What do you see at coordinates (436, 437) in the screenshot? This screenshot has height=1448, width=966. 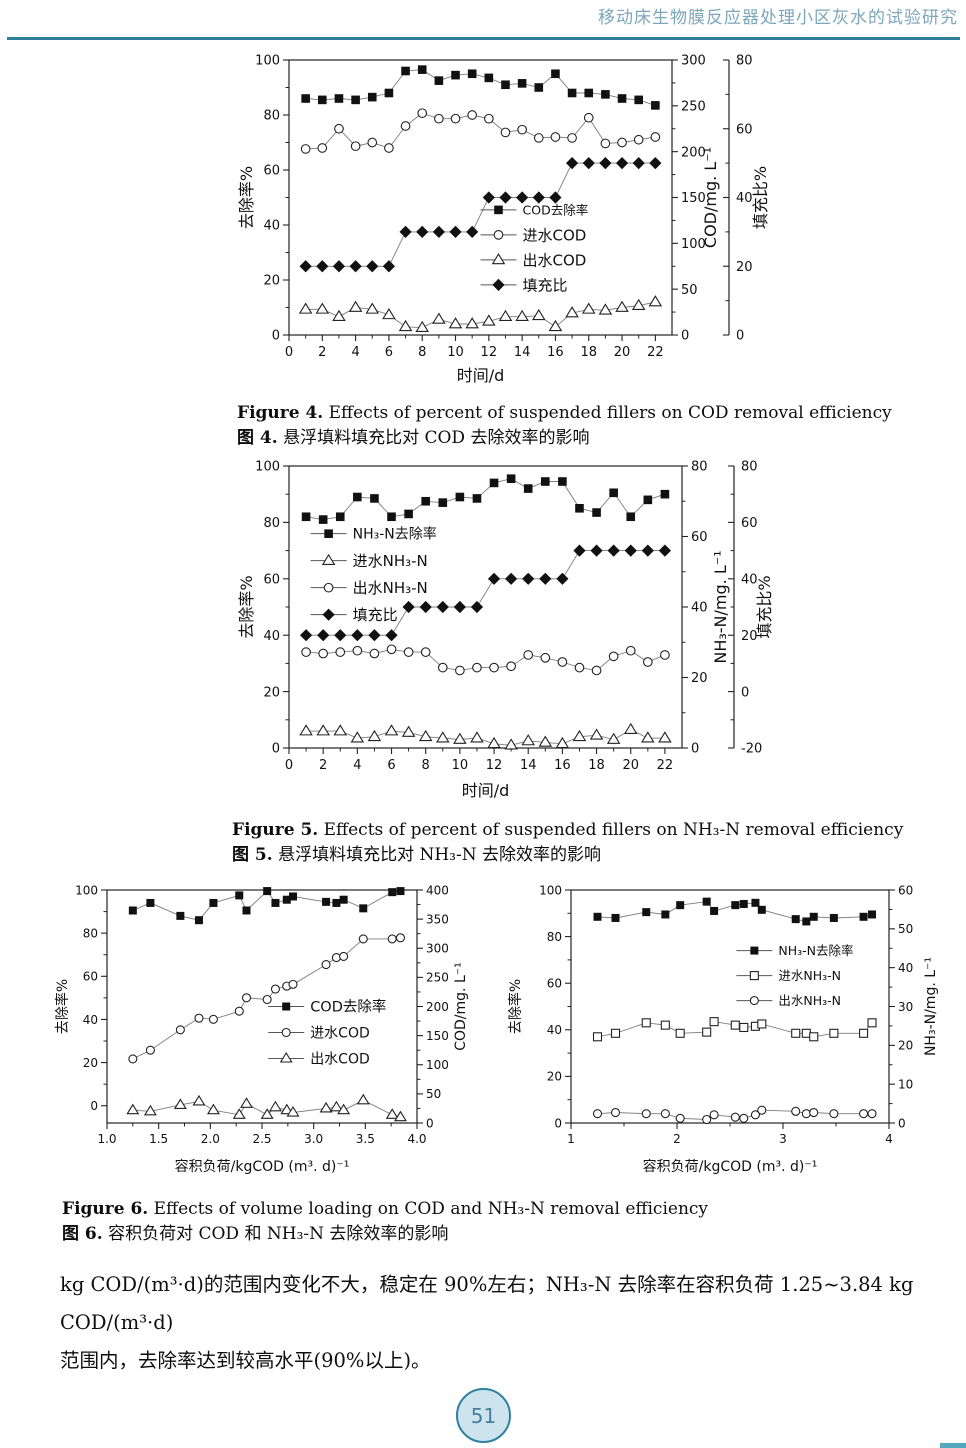 I see `figure4-caption-zh-text: 悬浮填料填充比对 COD 去除效率的影响` at bounding box center [436, 437].